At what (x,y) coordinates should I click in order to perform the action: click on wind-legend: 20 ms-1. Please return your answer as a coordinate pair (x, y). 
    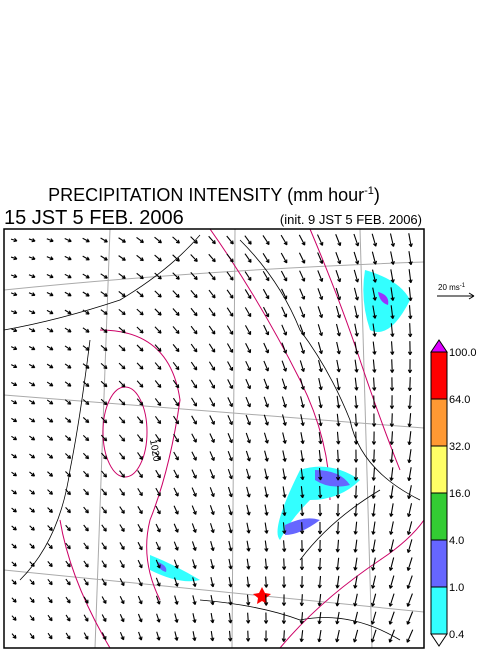
    Looking at the image, I should click on (456, 291).